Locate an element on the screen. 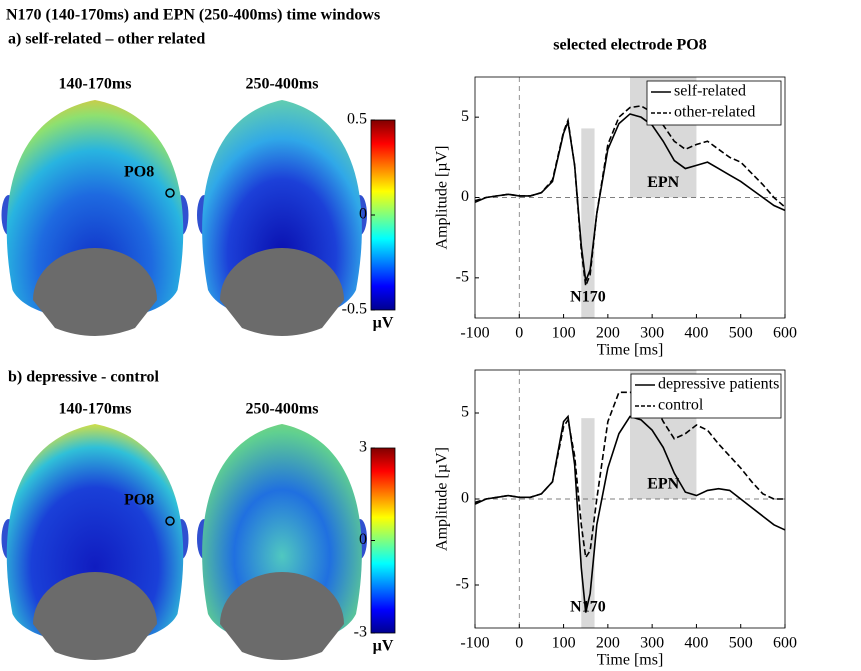  legend-label: other-related is located at coordinates (714, 112).